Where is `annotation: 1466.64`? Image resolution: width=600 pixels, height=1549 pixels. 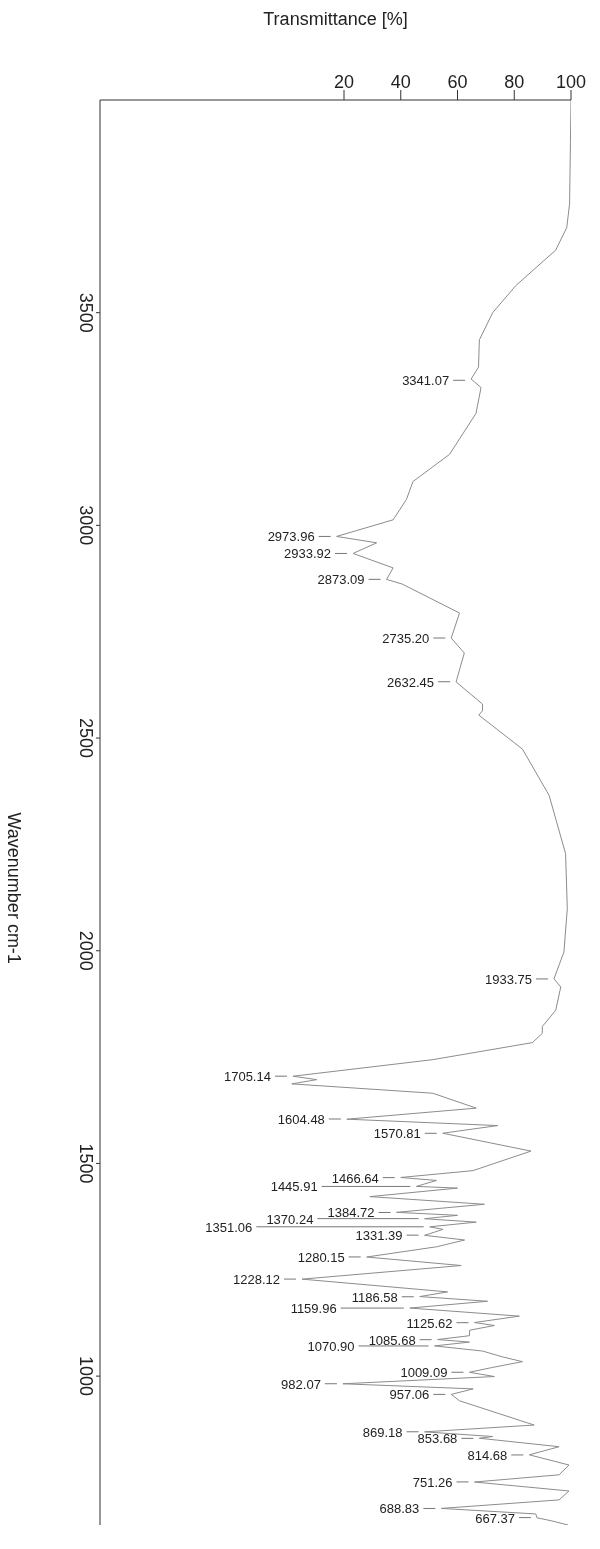 annotation: 1466.64 is located at coordinates (355, 1178).